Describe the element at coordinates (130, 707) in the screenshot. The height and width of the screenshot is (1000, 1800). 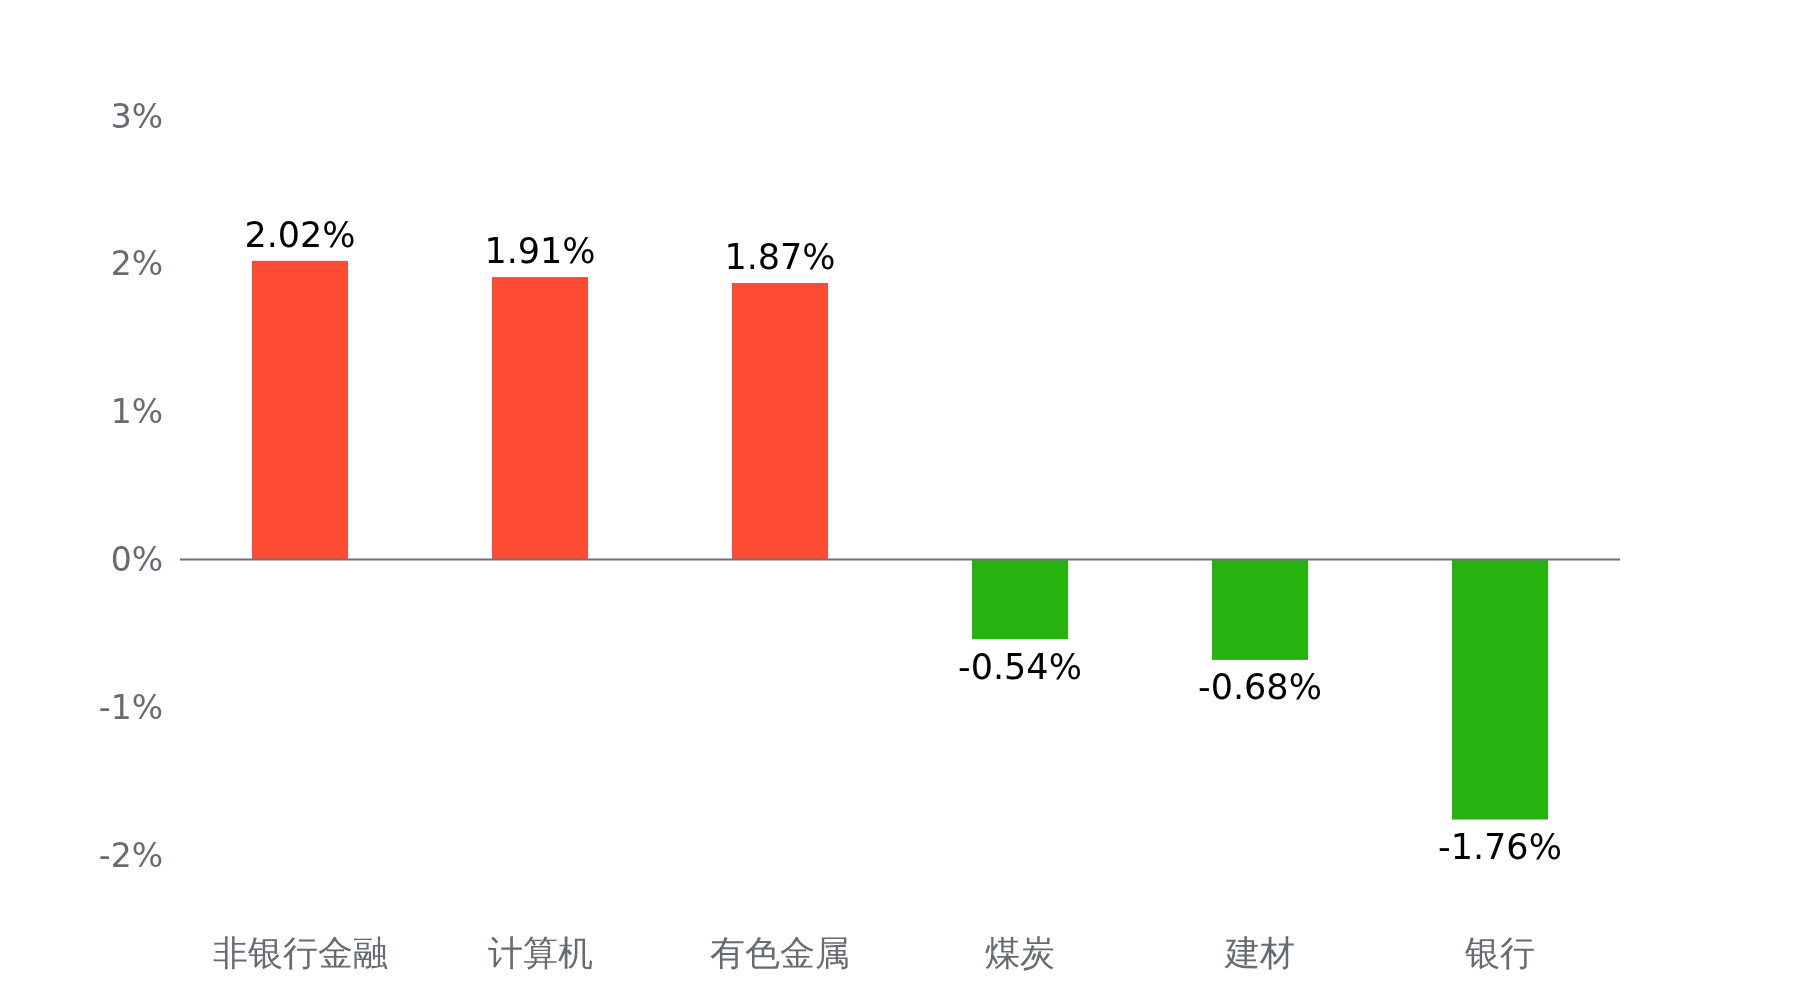
I see `y-tick-label: -1%` at that location.